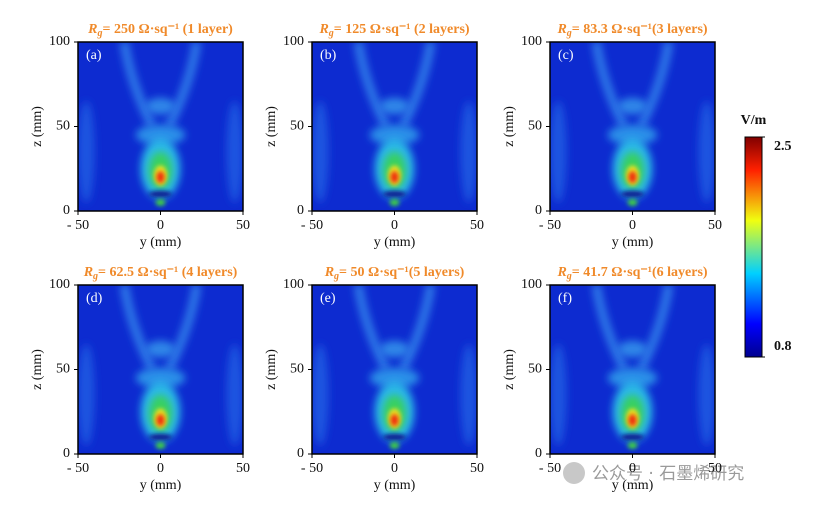 This screenshot has height=512, width=825. What do you see at coordinates (631, 30) in the screenshot?
I see `panel-title: Rg= 83.3 Ω·sq⁻¹(3 layers)` at bounding box center [631, 30].